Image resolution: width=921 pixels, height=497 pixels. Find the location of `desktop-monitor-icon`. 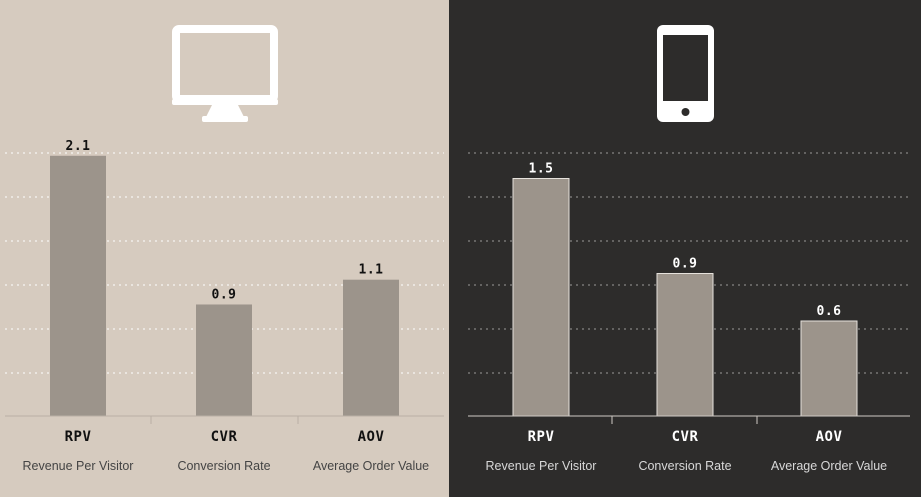

desktop-monitor-icon is located at coordinates (225, 73).